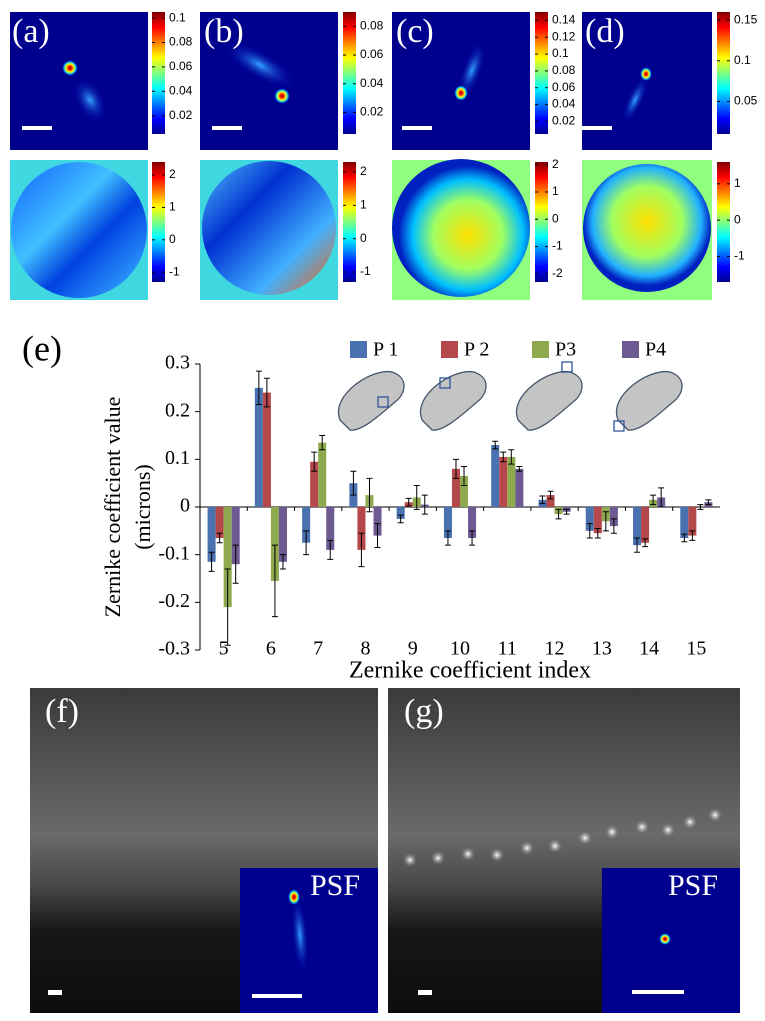 This screenshot has width=765, height=1021. What do you see at coordinates (746, 101) in the screenshot?
I see `colorbar-tick-label: 0.05` at bounding box center [746, 101].